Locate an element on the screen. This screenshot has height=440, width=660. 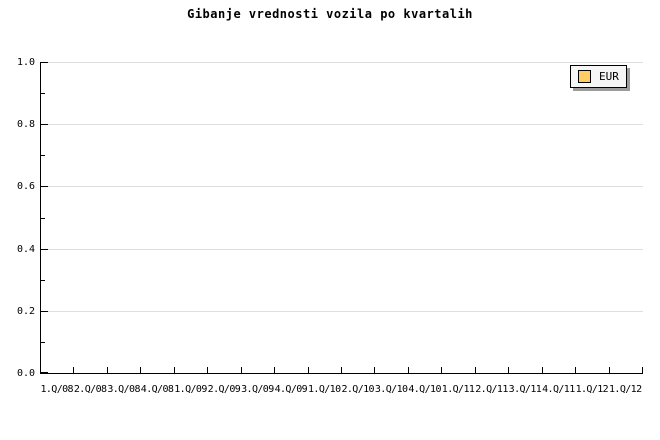
x-axis-label: 3.Q/10 is located at coordinates (391, 389).